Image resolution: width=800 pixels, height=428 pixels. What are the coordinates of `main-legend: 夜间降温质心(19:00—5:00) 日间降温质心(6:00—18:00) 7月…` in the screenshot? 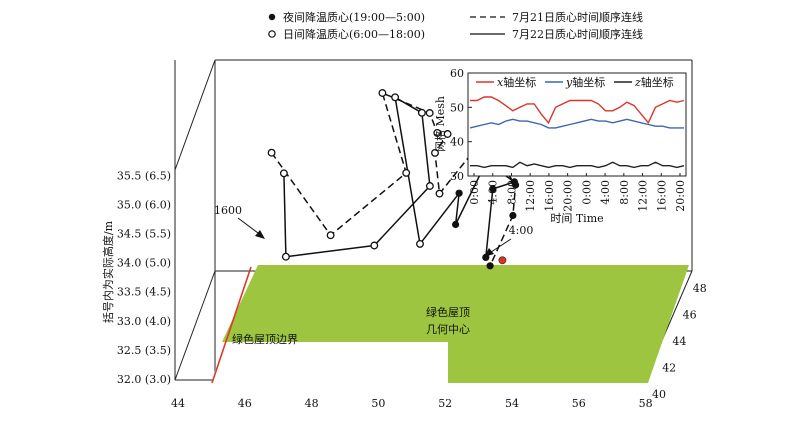 It's located at (455, 25).